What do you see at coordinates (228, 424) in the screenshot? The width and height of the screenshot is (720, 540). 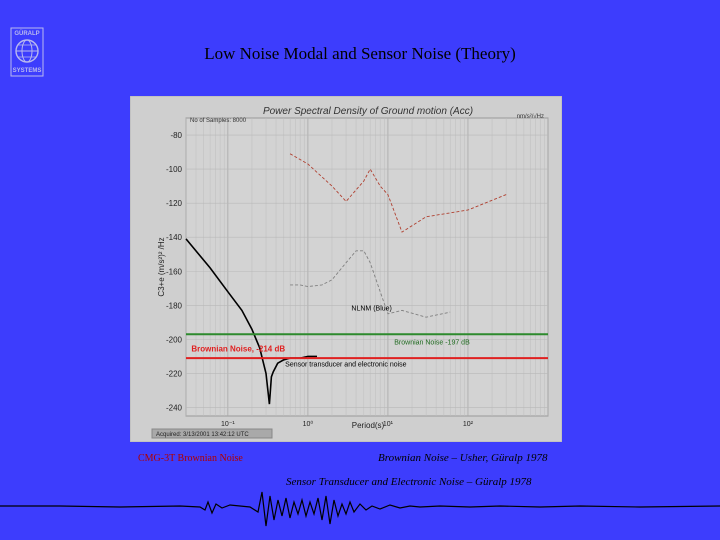 I see `x-tick-label: 10⁻¹` at bounding box center [228, 424].